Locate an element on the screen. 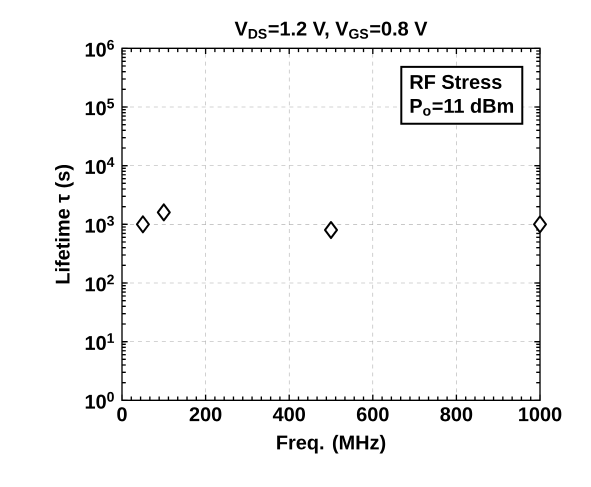 This screenshot has width=591, height=487. y-tick-label: 10$^{4}$ is located at coordinates (100, 165).